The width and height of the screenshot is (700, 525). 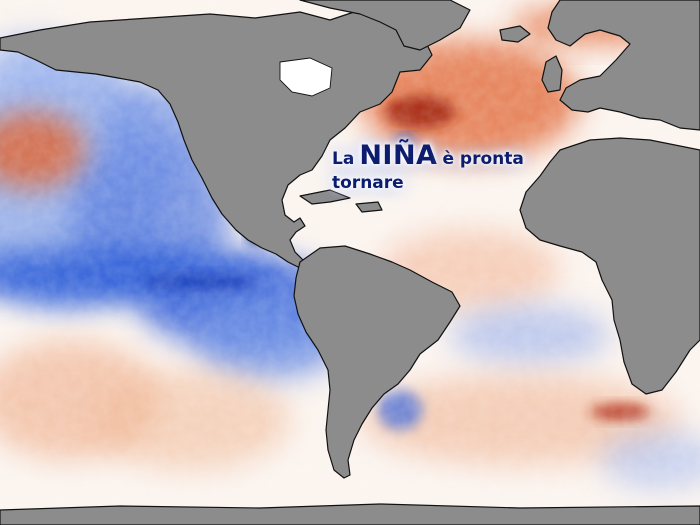 I want to click on landmass-europe, so click(x=623, y=65).